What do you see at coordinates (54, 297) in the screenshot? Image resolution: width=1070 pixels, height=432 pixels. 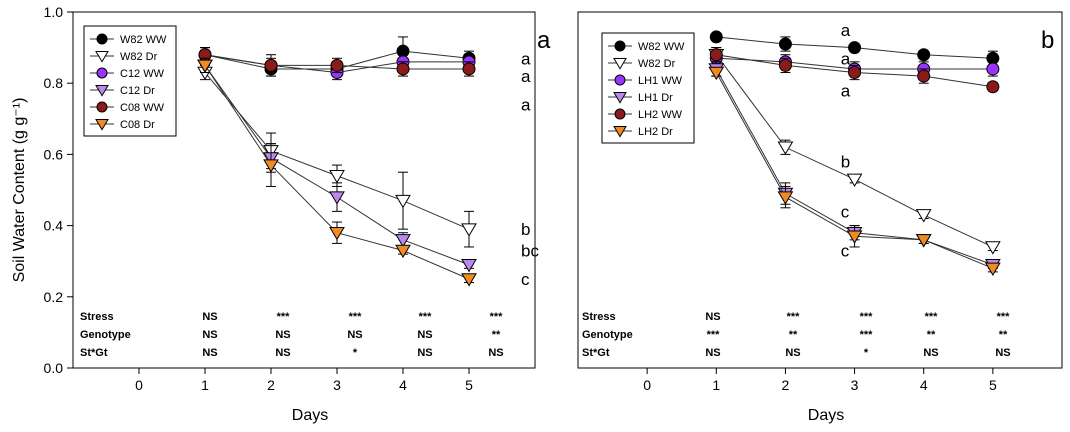 I see `y-tick-label: 0.2` at bounding box center [54, 297].